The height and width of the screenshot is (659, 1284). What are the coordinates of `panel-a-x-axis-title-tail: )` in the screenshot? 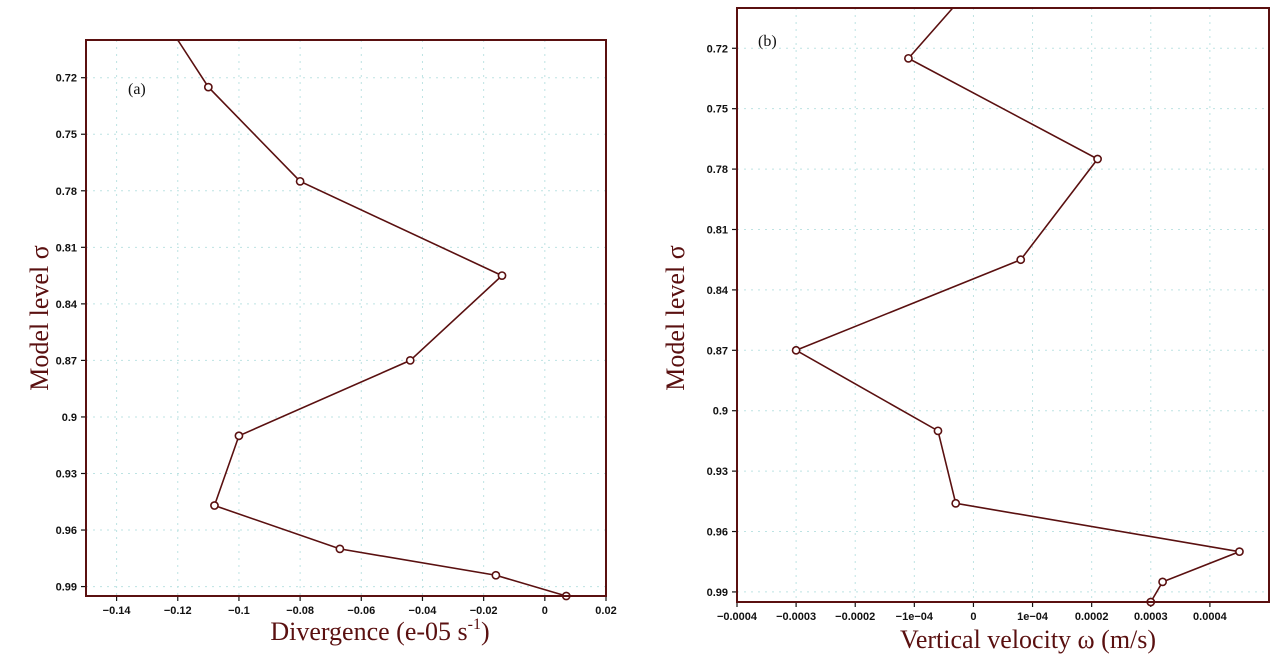 It's located at (485, 631).